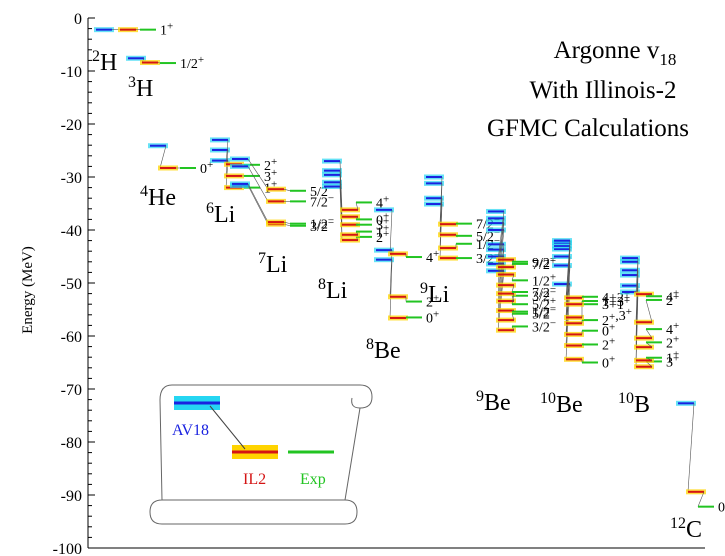 This screenshot has height=556, width=725. Describe the element at coordinates (383, 350) in the screenshot. I see `nucleus-label: 8Be` at that location.